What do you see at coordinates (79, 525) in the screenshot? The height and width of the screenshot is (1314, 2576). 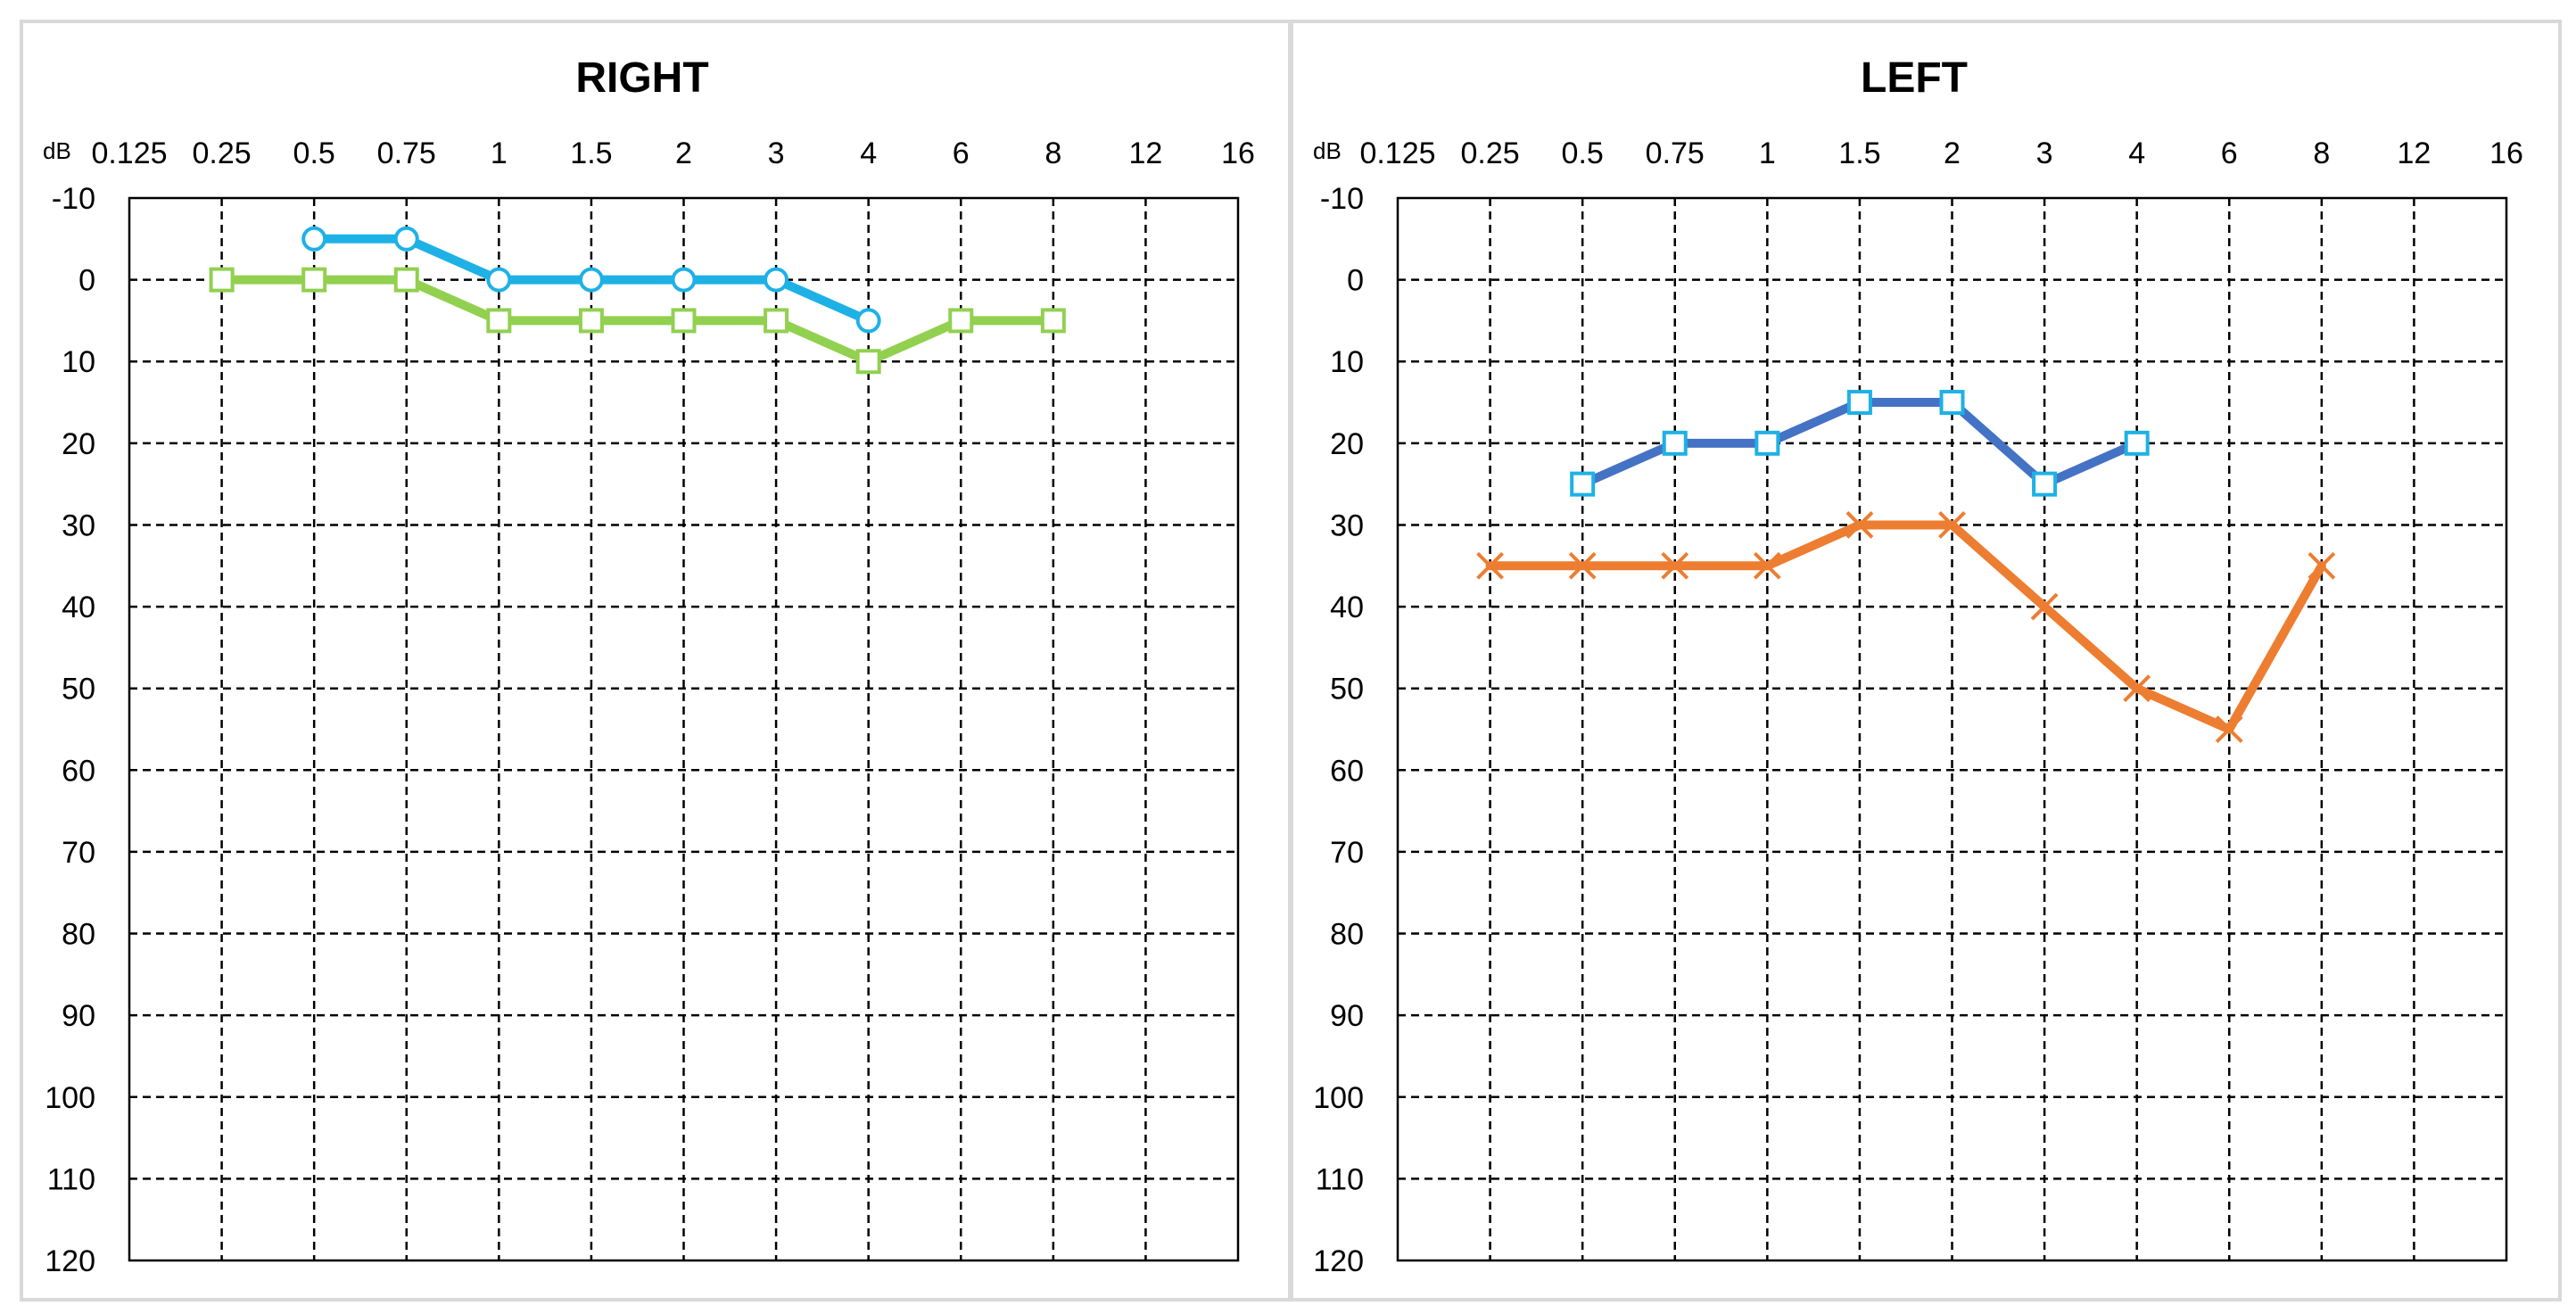 I see `y-tick-label: 30` at bounding box center [79, 525].